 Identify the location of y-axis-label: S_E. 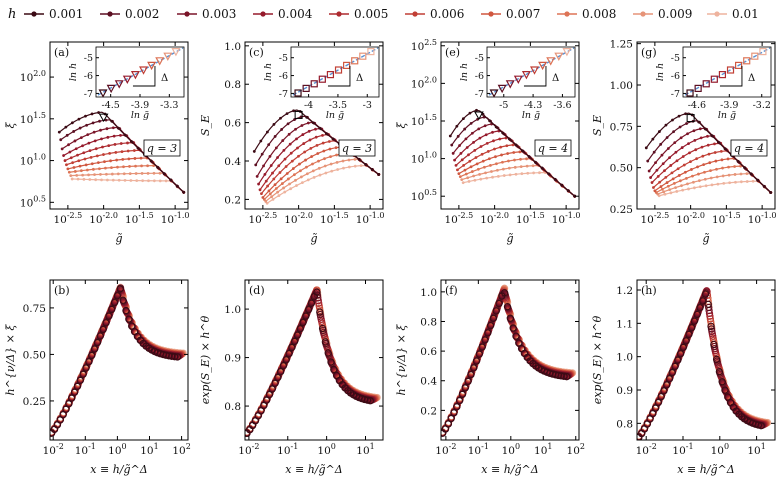
(205, 125).